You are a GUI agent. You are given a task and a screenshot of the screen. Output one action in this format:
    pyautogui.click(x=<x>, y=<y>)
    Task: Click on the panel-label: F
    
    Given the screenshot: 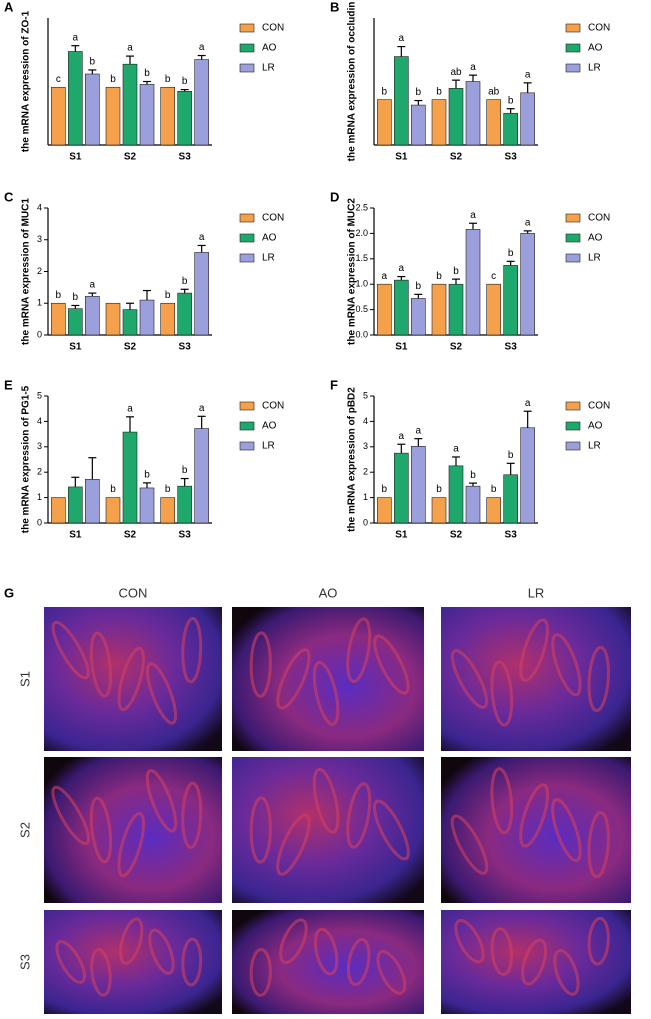 What is the action you would take?
    pyautogui.click(x=334, y=384)
    